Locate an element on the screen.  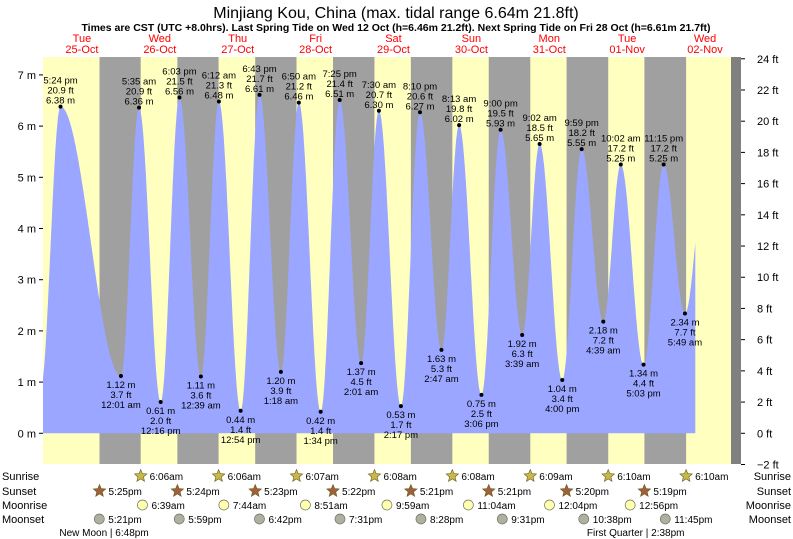
day-date-label: 31-Oct is located at coordinates (549, 50).